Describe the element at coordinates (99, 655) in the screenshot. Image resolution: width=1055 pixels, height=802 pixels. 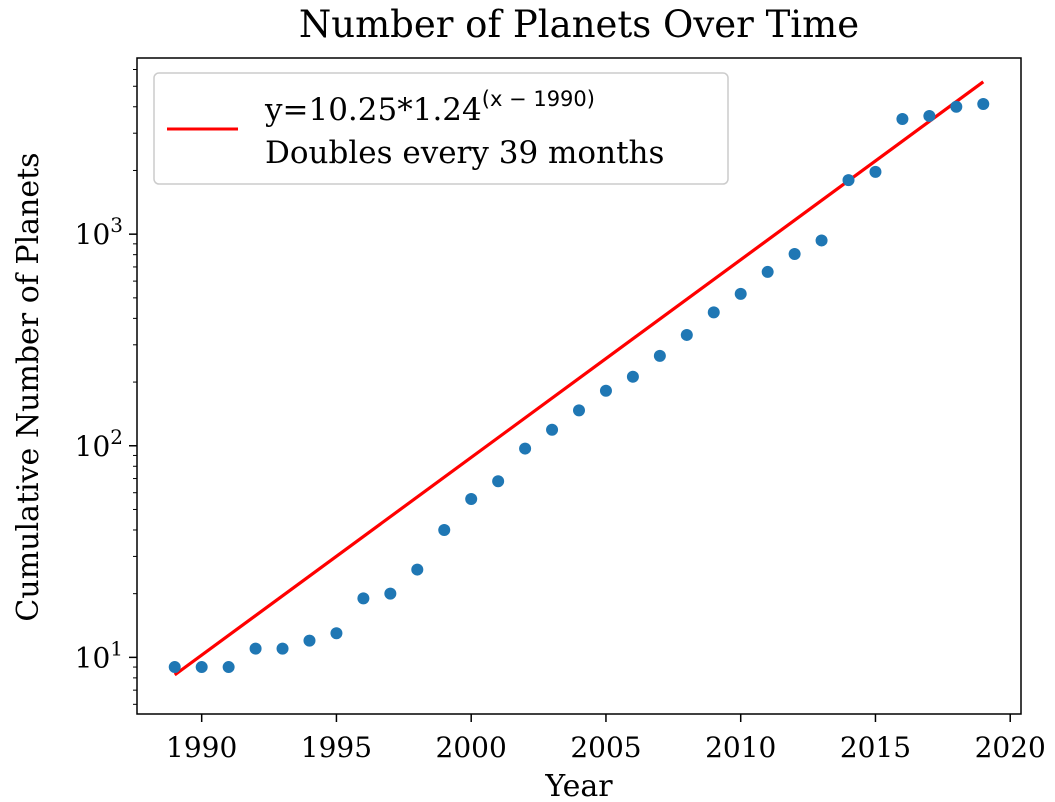
I see `y-tick-label: 10¹` at that location.